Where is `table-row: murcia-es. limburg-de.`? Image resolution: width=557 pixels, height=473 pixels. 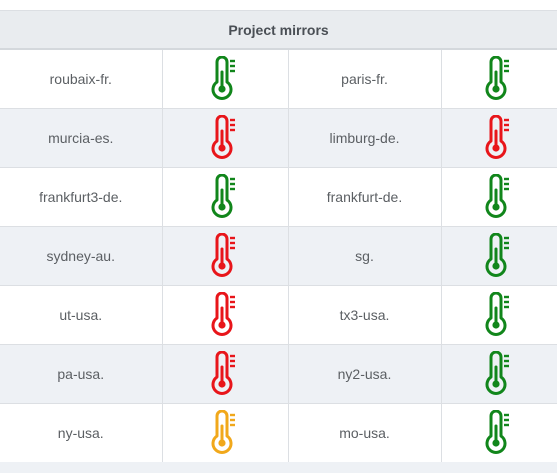 table-row: murcia-es. limburg-de. is located at coordinates (278, 138).